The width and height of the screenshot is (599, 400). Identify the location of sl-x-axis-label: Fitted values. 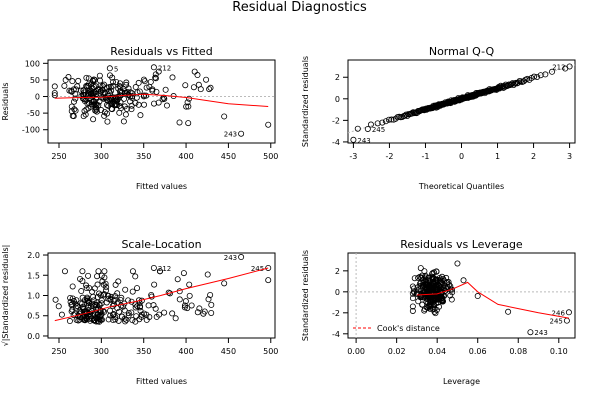
(161, 381).